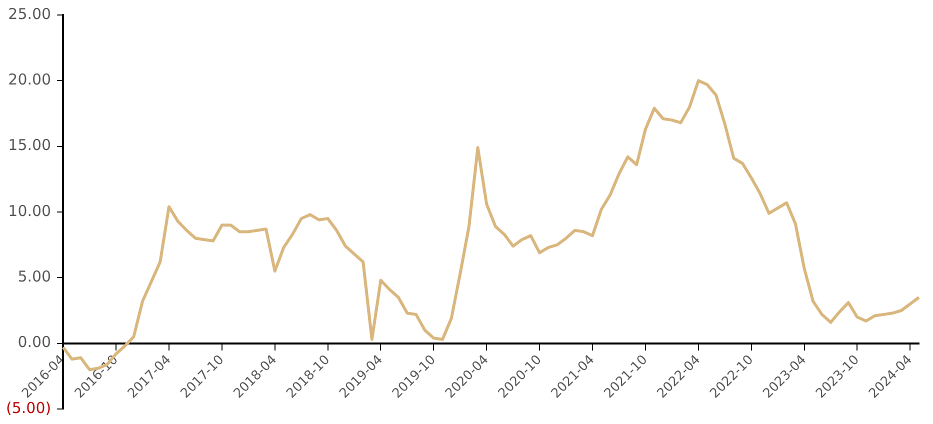 The height and width of the screenshot is (424, 933). What do you see at coordinates (30, 13) in the screenshot?
I see `y-tick-label: 25.00` at bounding box center [30, 13].